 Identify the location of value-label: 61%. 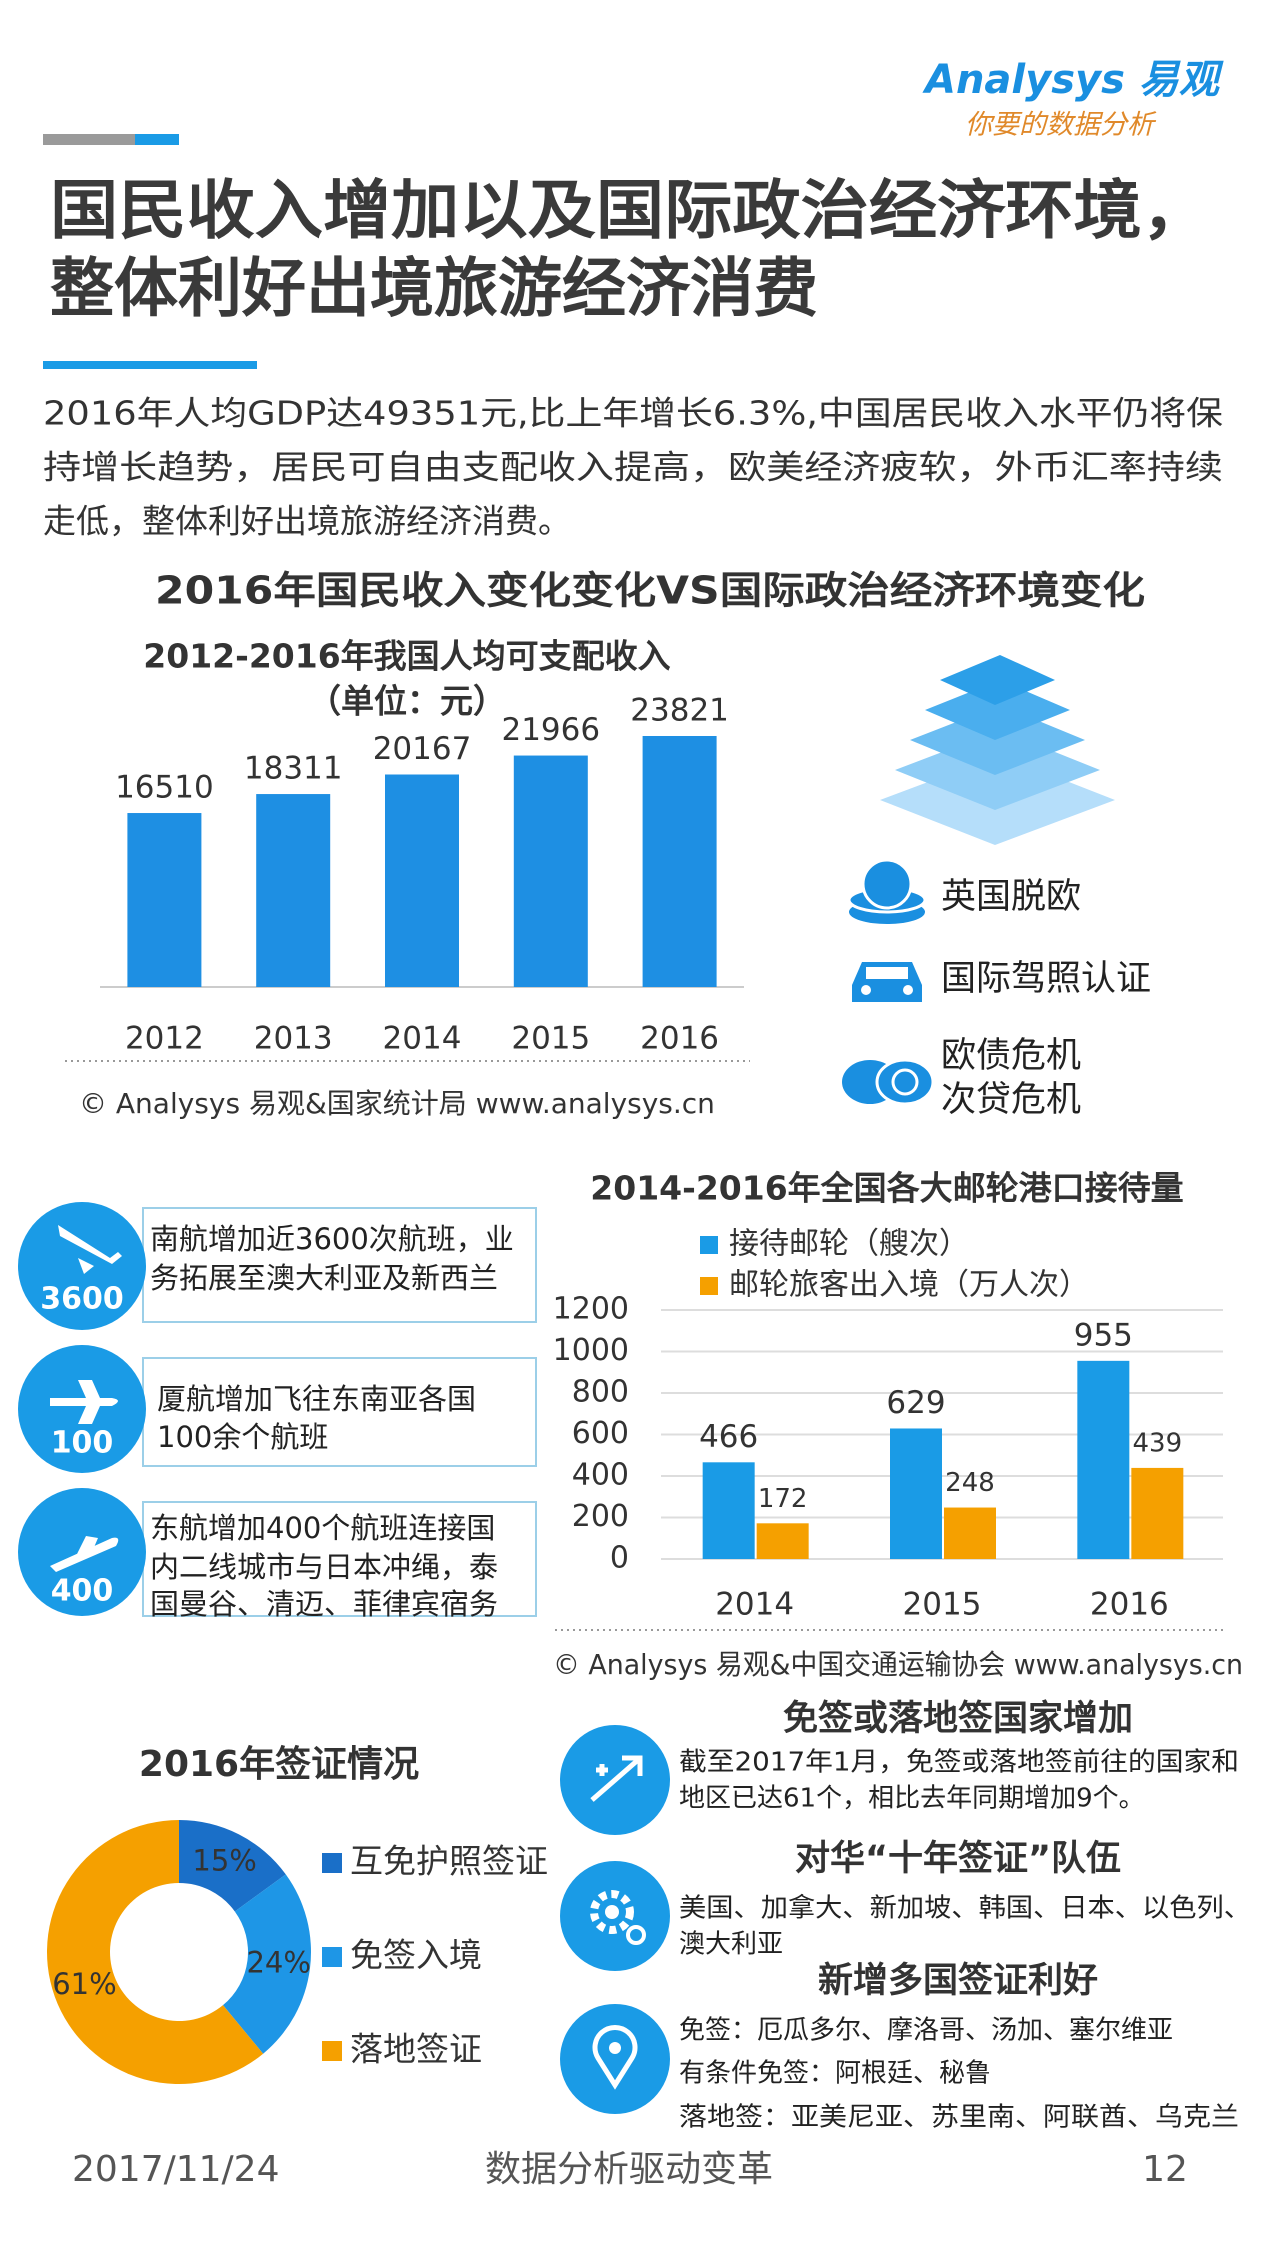
(84, 1984).